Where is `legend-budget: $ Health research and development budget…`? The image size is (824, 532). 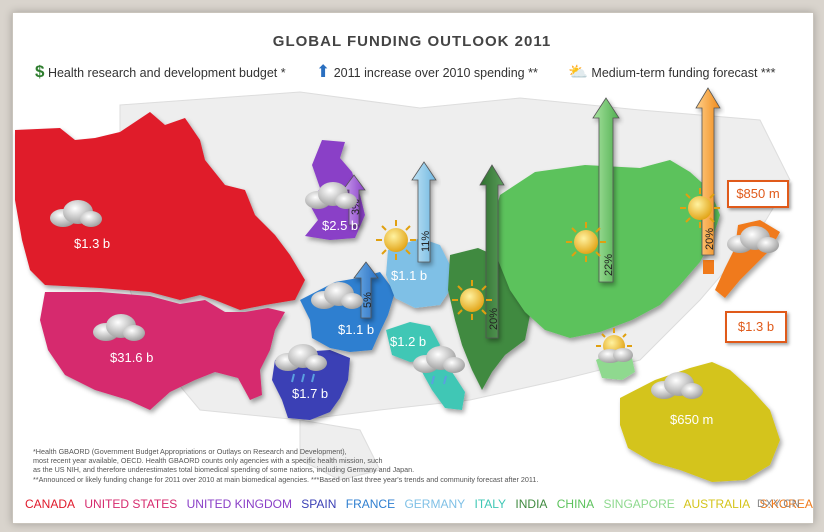 legend-budget: $ Health research and development budget… is located at coordinates (160, 72).